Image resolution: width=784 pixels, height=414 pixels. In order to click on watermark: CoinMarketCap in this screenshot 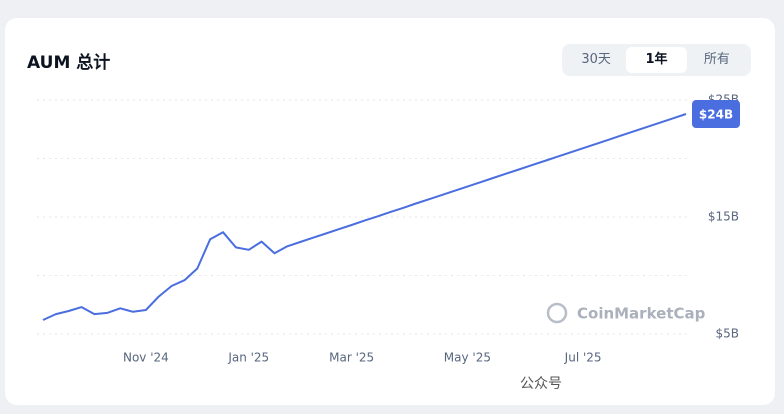, I will do `click(626, 313)`.